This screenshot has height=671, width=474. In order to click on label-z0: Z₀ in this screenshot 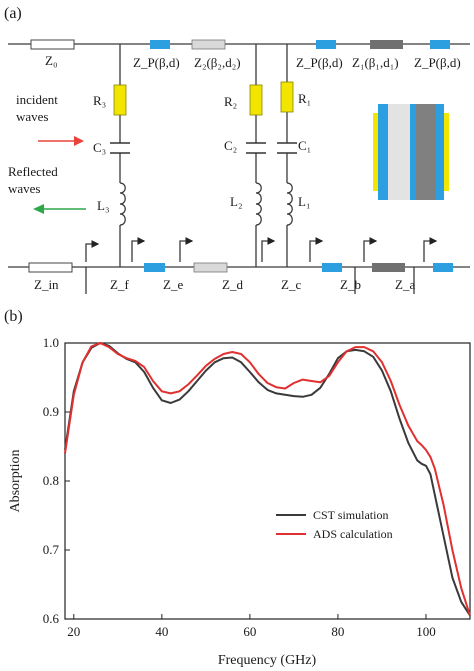, I will do `click(51, 60)`.